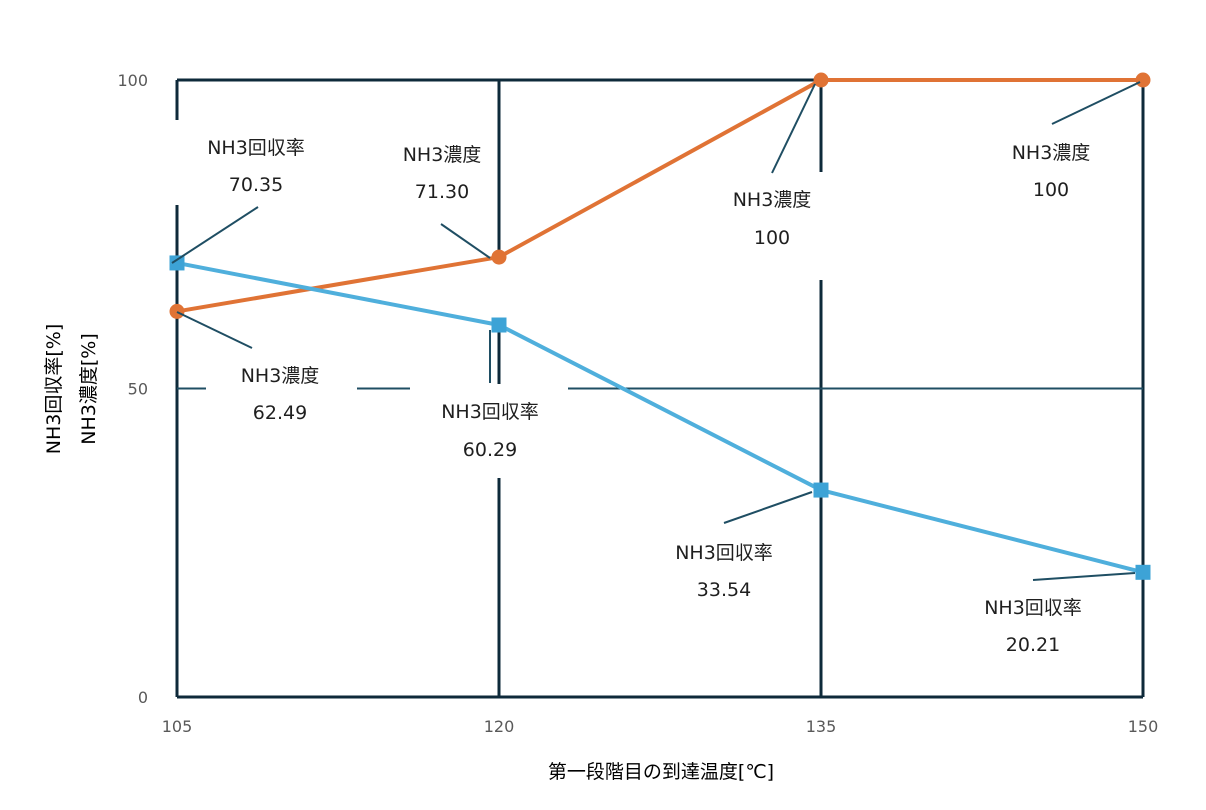 The width and height of the screenshot is (1206, 810). Describe the element at coordinates (143, 697) in the screenshot. I see `y-tick-label: 0` at that location.